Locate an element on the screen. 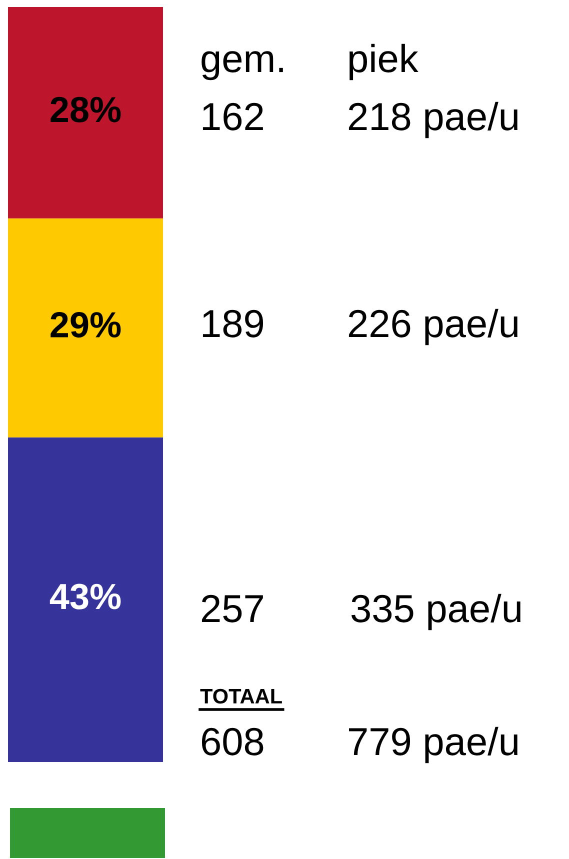 Image resolution: width=569 pixels, height=859 pixels. text: 257 is located at coordinates (232, 608).